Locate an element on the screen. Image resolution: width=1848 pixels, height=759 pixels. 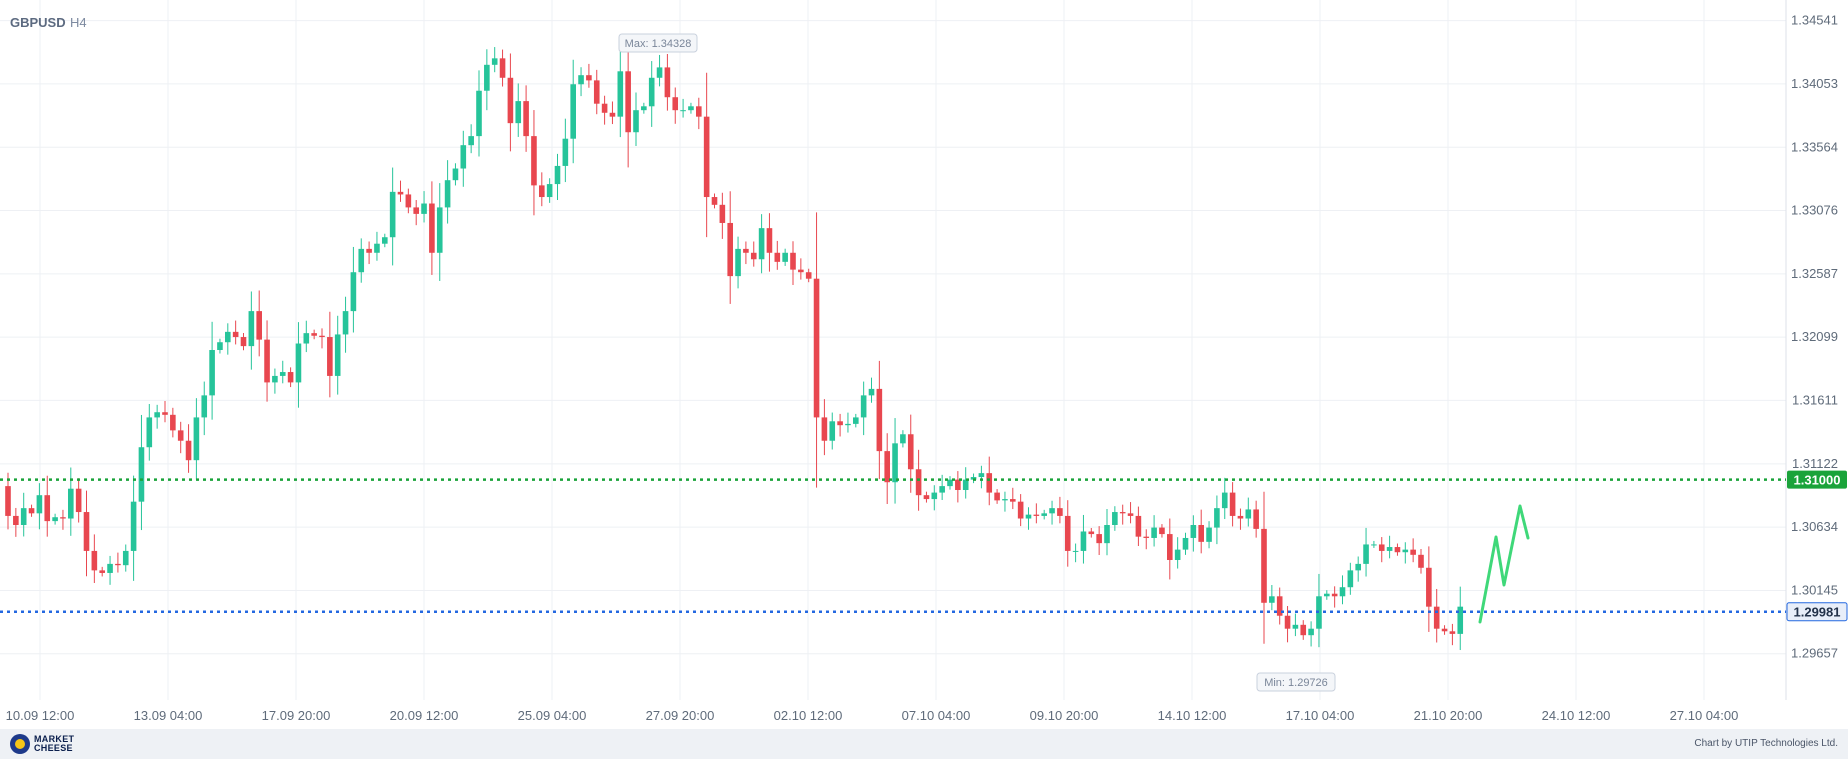
min-price-label: Min: 1.29726 is located at coordinates (1296, 683).